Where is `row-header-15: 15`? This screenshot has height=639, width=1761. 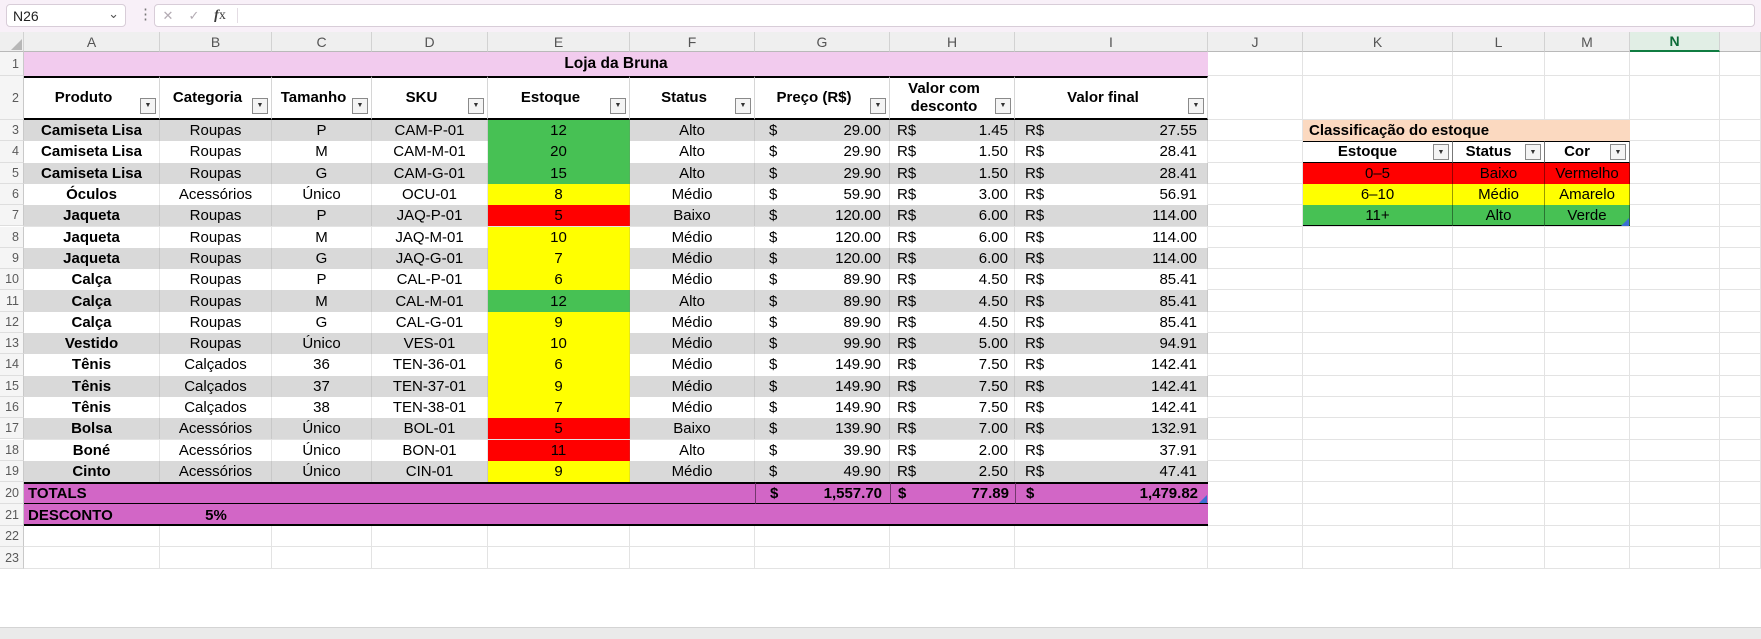
row-header-15: 15 is located at coordinates (12, 386).